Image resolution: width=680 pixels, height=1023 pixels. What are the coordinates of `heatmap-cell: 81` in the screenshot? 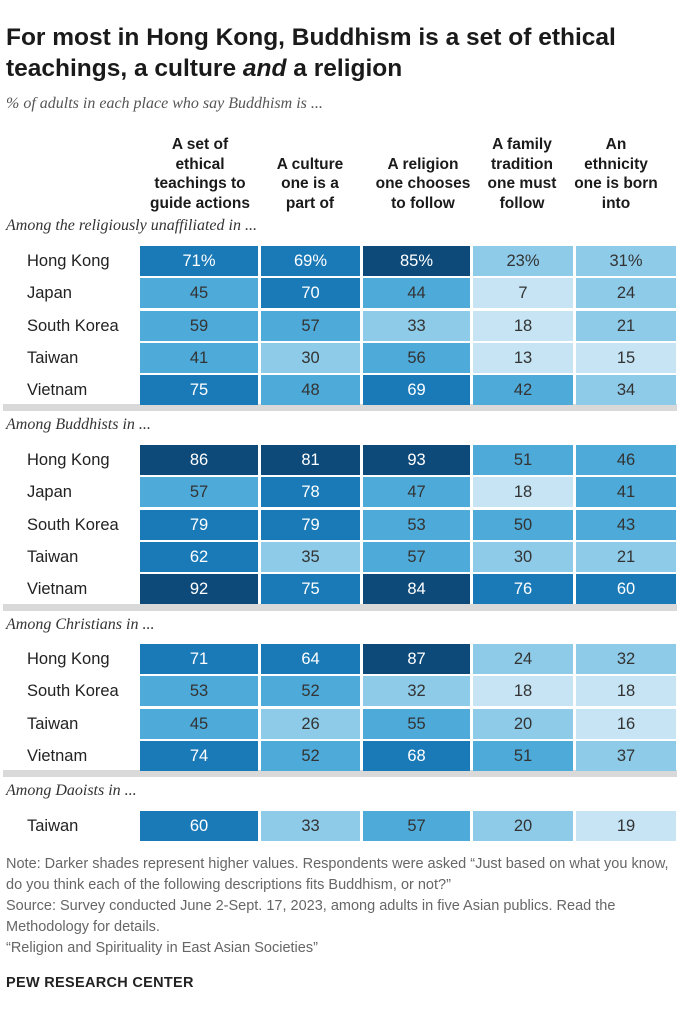 It's located at (310, 460).